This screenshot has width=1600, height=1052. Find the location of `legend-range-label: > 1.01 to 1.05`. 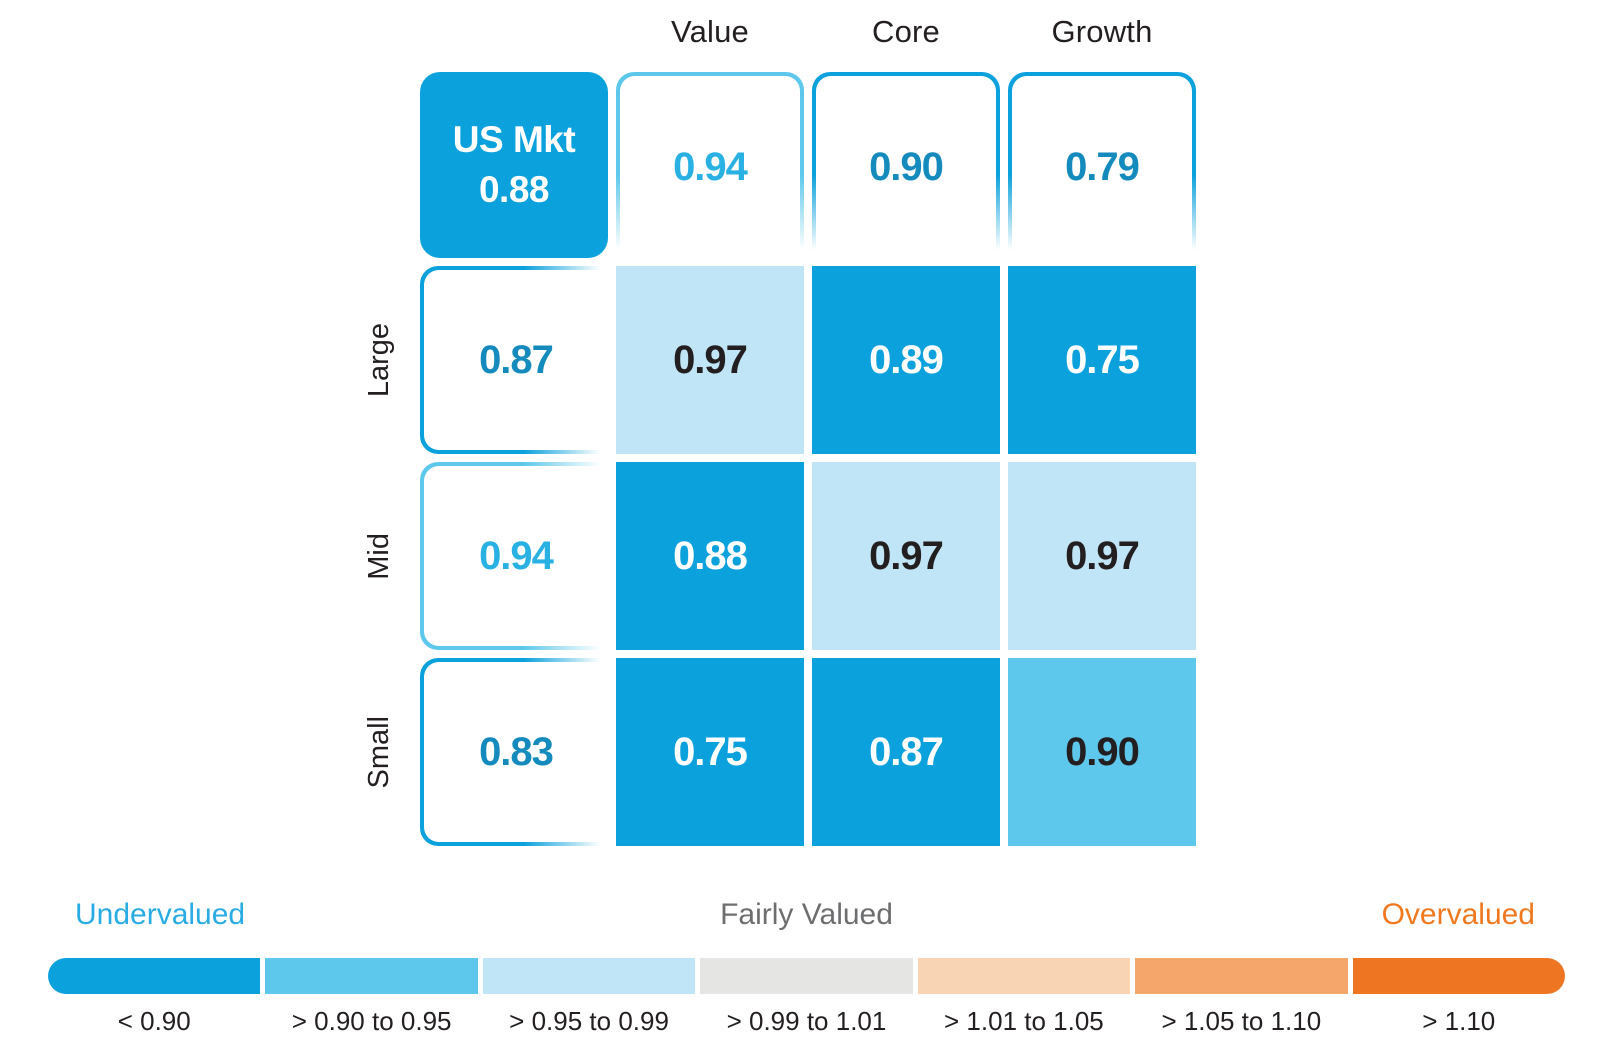

legend-range-label: > 1.01 to 1.05 is located at coordinates (1024, 1021).